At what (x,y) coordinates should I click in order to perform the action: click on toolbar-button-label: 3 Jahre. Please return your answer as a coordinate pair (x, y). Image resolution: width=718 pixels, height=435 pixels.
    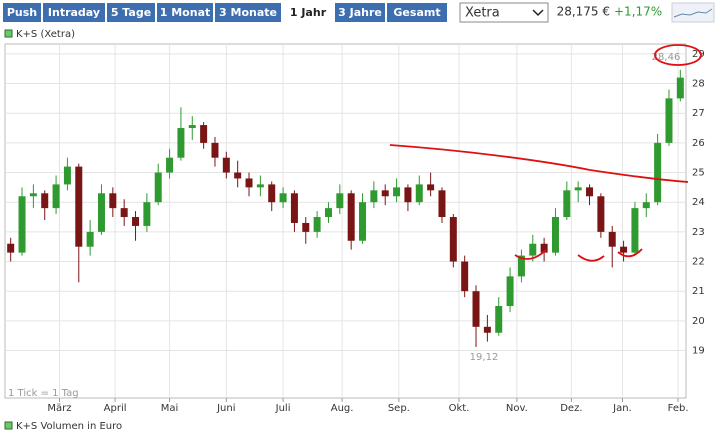
    Looking at the image, I should click on (360, 12).